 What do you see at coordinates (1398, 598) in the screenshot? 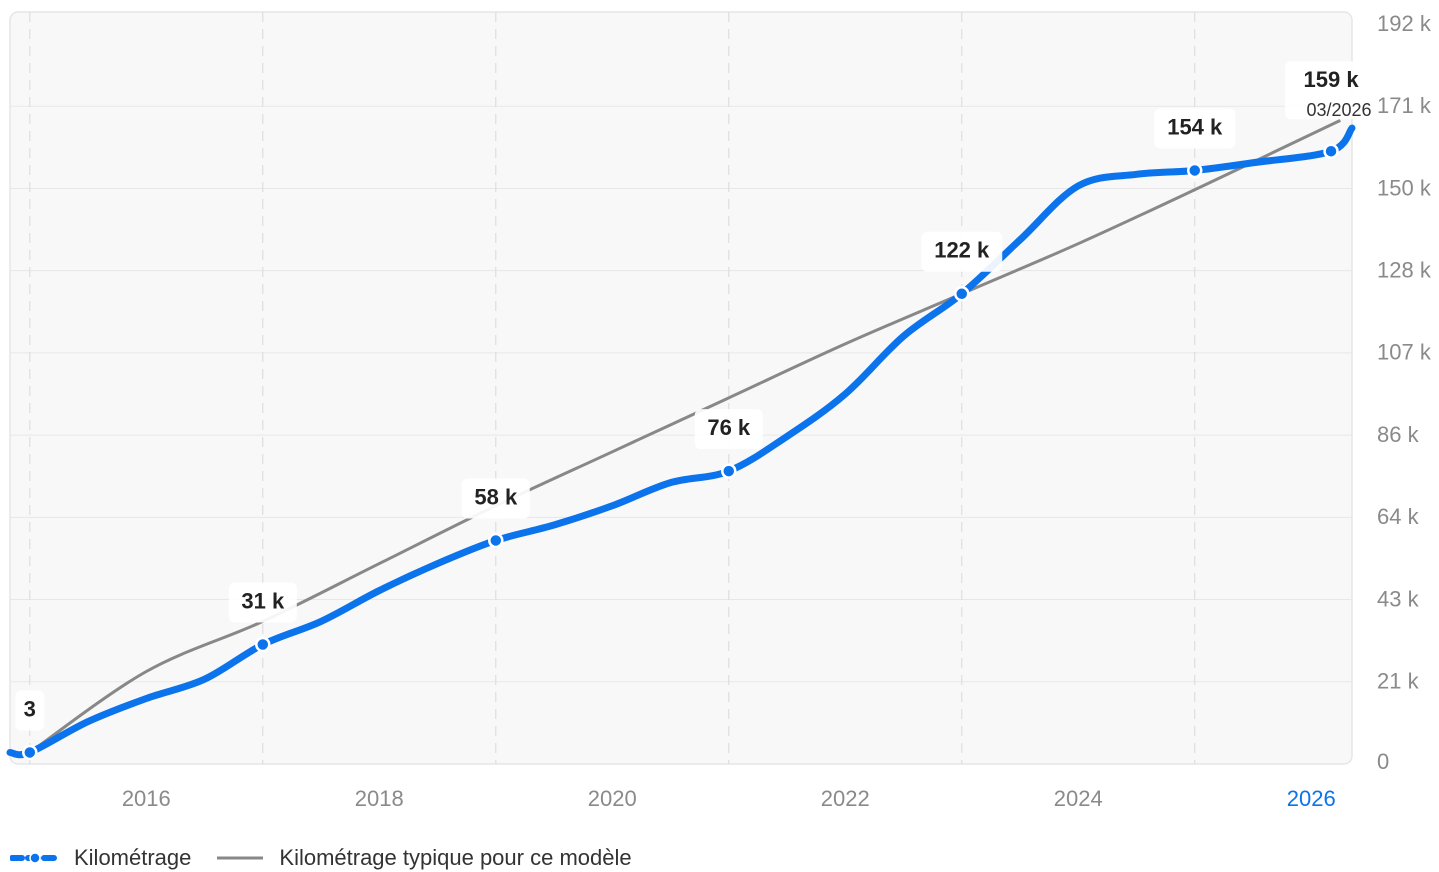
I see `y-tick-label: 43 k` at bounding box center [1398, 598].